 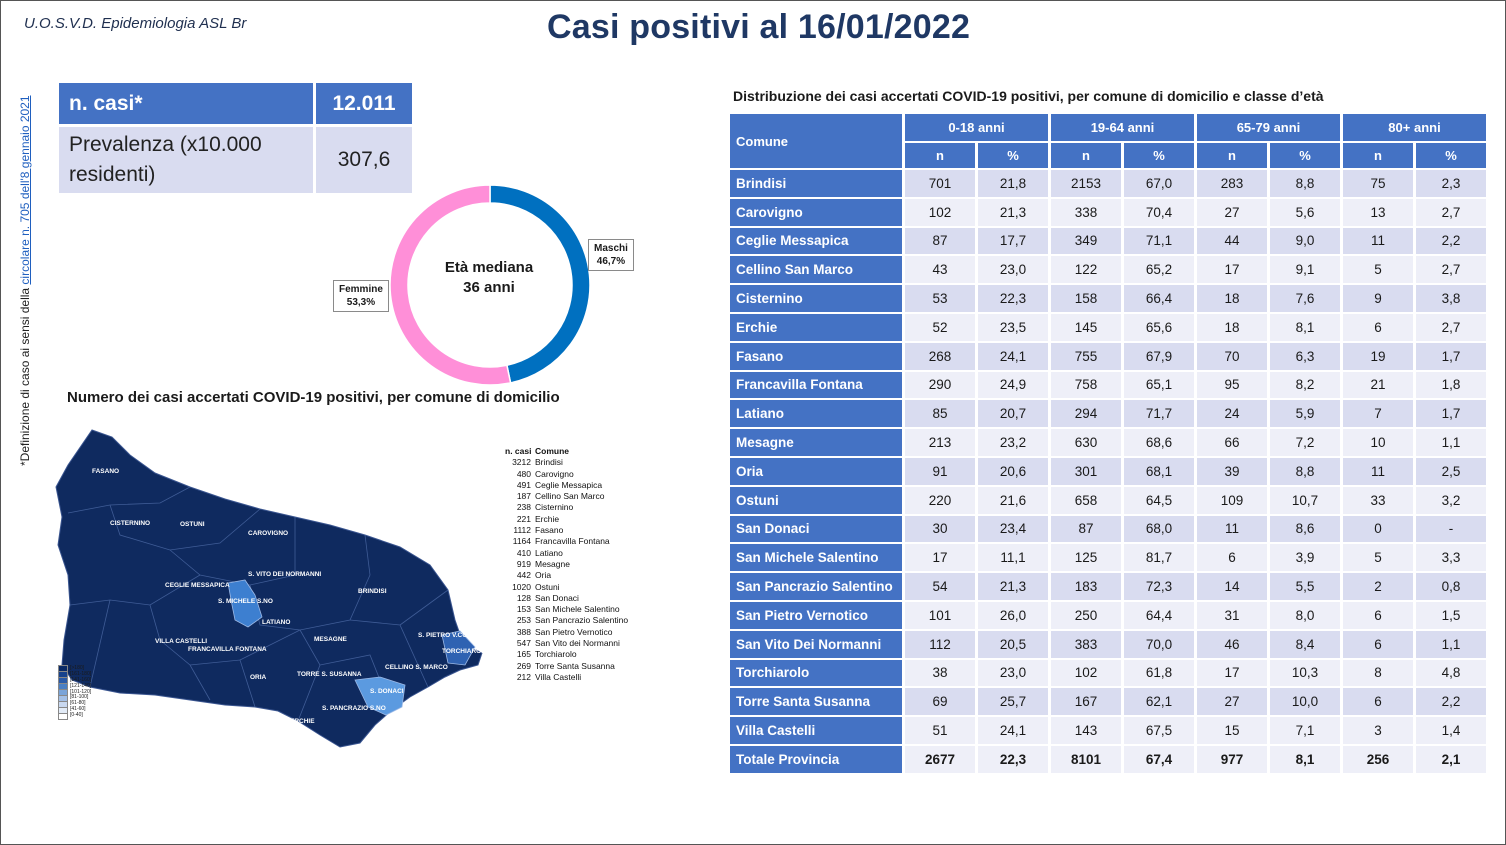 I want to click on count-cell: 10, so click(x=1378, y=442).